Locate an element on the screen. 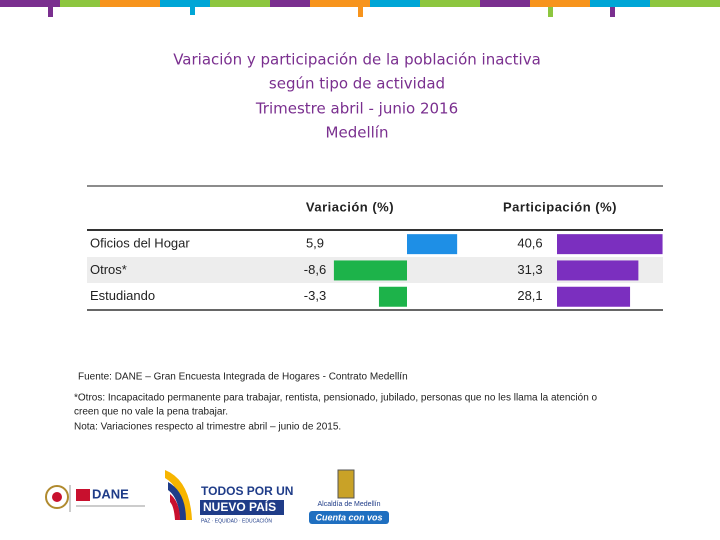 The width and height of the screenshot is (720, 540). logo-text: Cuenta con vos is located at coordinates (348, 517).